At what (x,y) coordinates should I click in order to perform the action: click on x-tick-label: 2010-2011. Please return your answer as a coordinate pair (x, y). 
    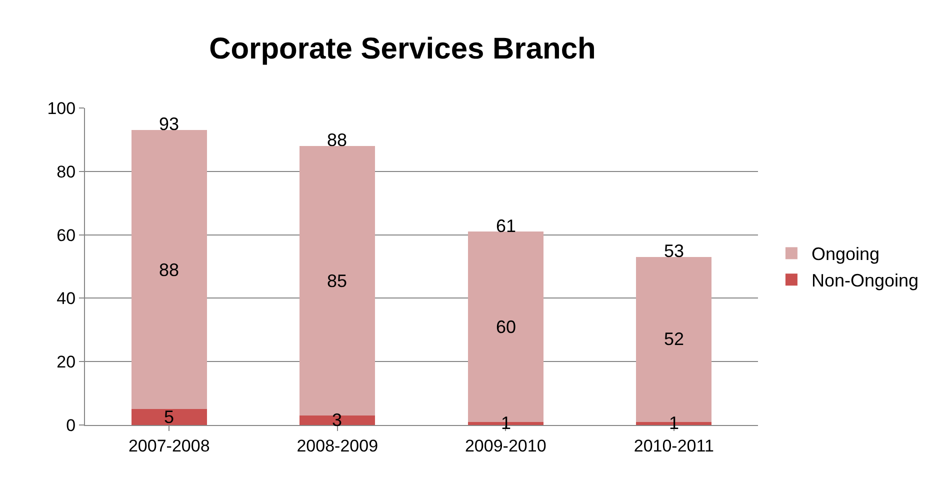
    Looking at the image, I should click on (674, 446).